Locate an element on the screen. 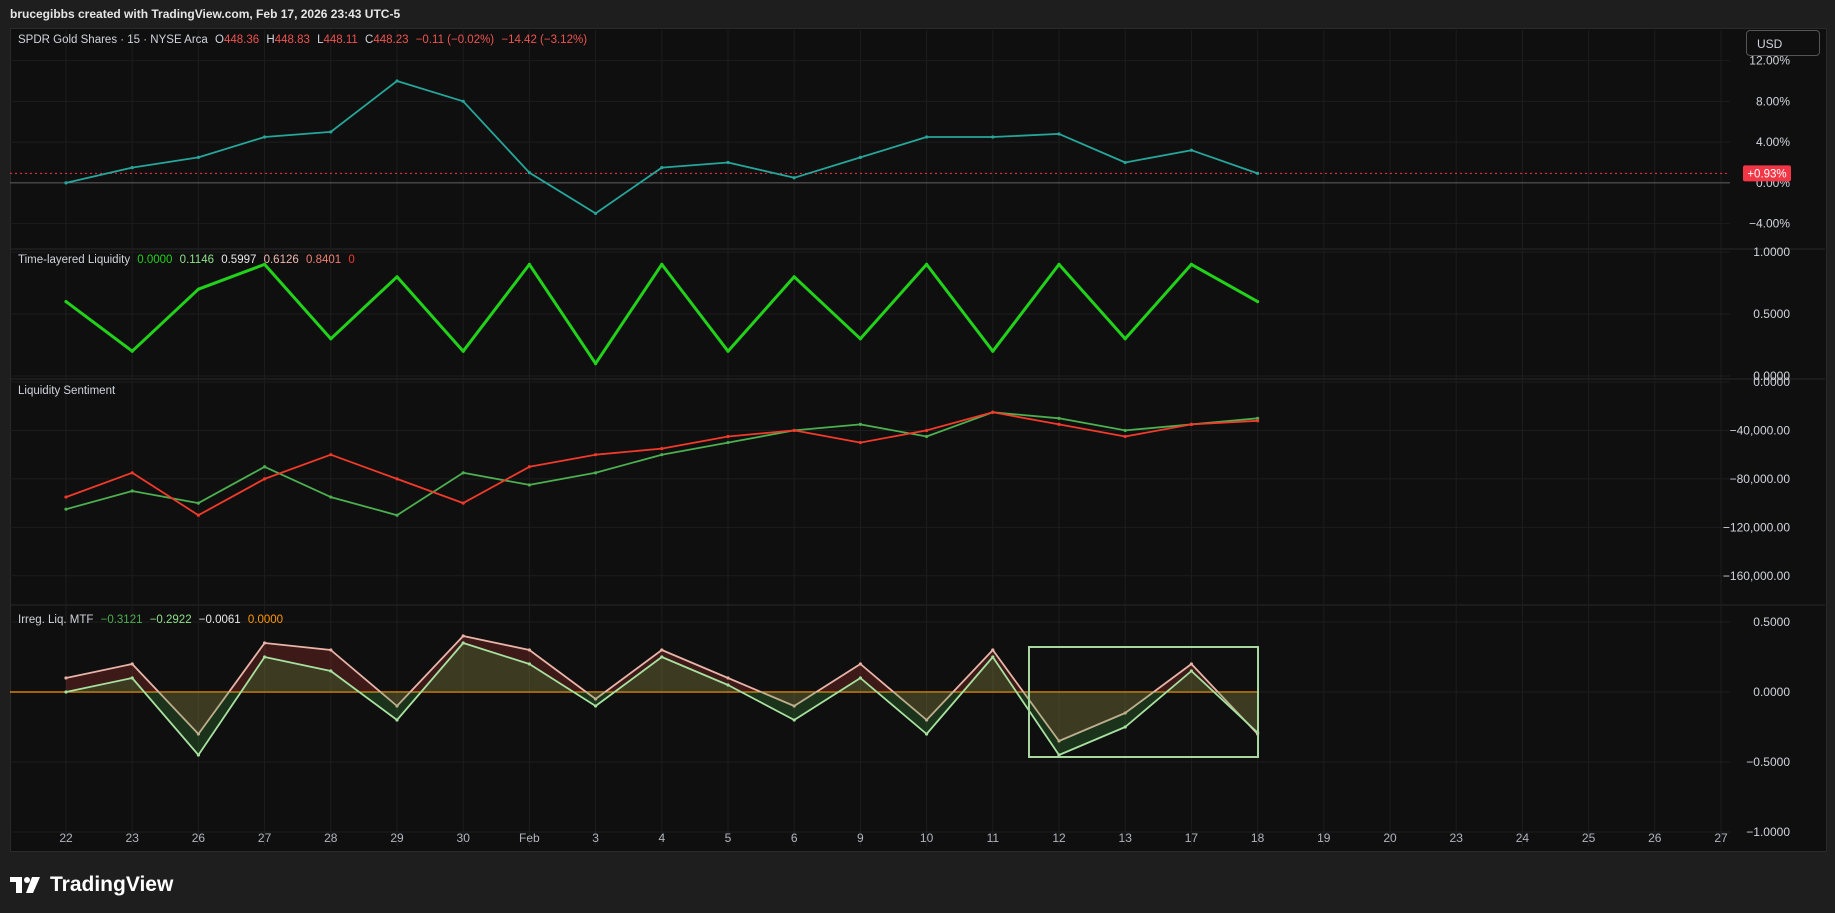 The image size is (1835, 913). high-label: H is located at coordinates (270, 40).